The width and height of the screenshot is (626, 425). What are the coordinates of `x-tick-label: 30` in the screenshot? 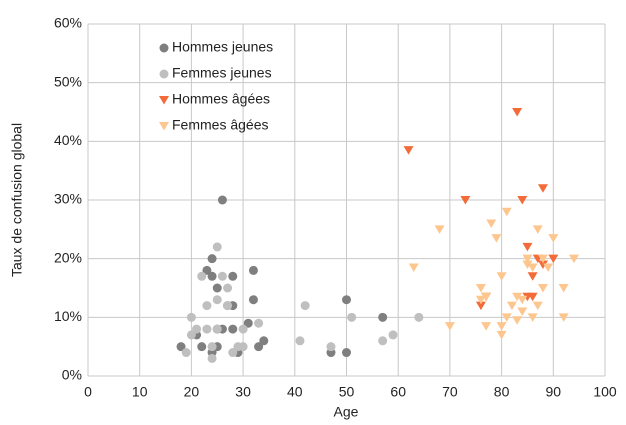 It's located at (243, 392).